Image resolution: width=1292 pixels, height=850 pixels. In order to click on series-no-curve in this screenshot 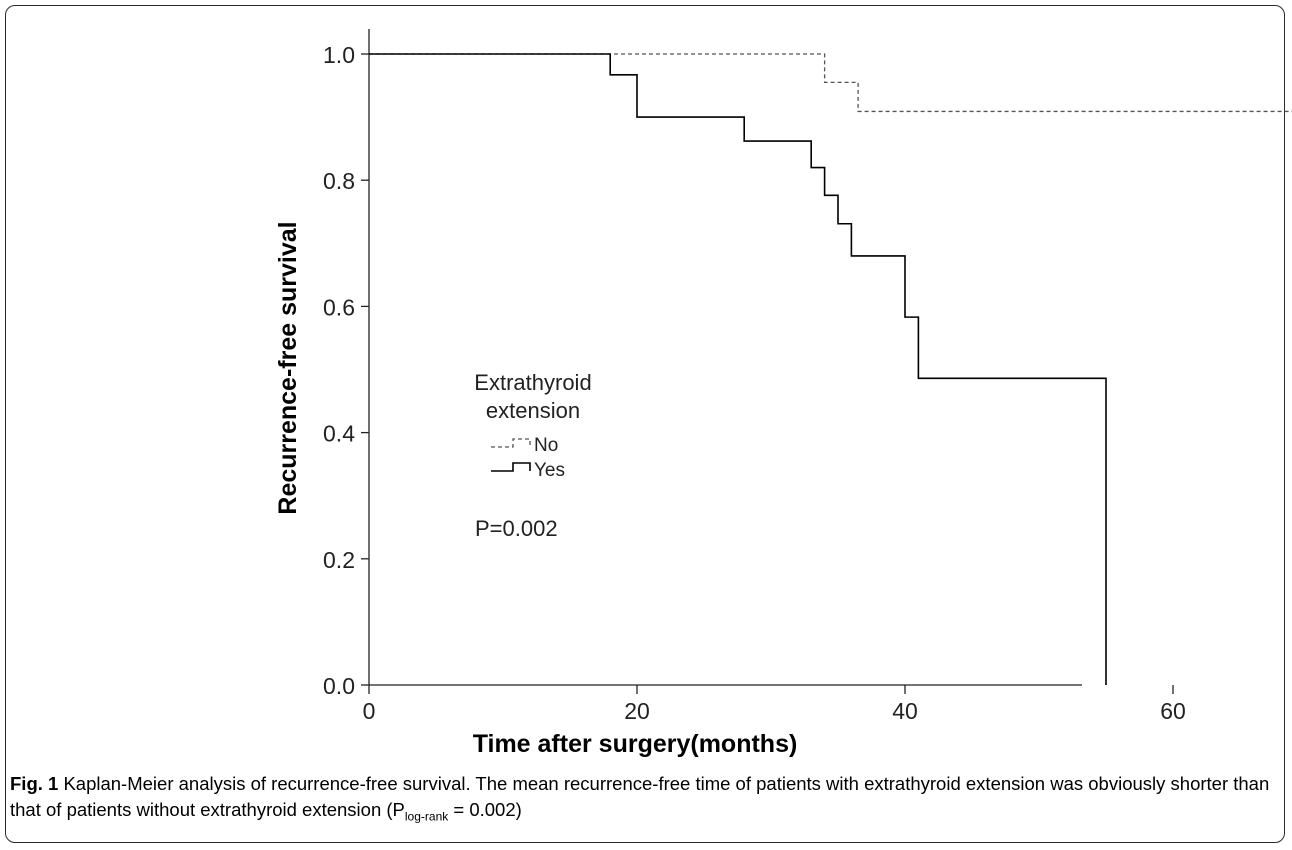, I will do `click(830, 83)`.